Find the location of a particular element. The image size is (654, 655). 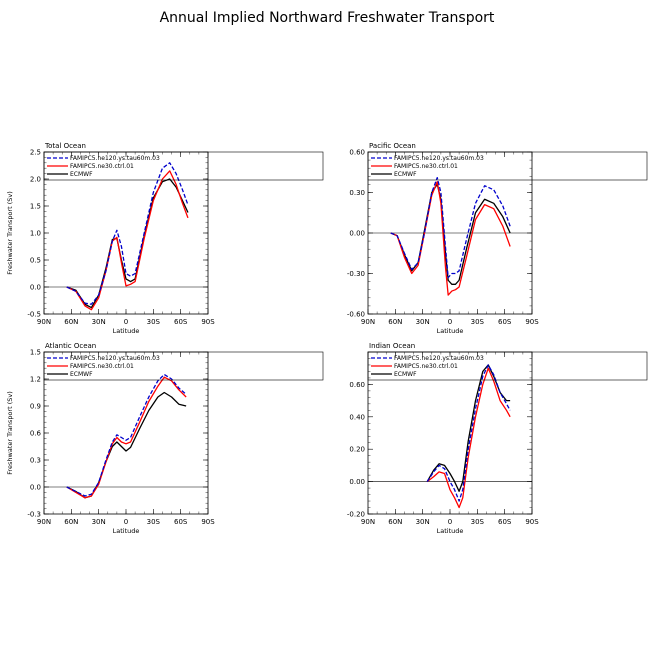

y-tick-label: 0.20 is located at coordinates (357, 450).